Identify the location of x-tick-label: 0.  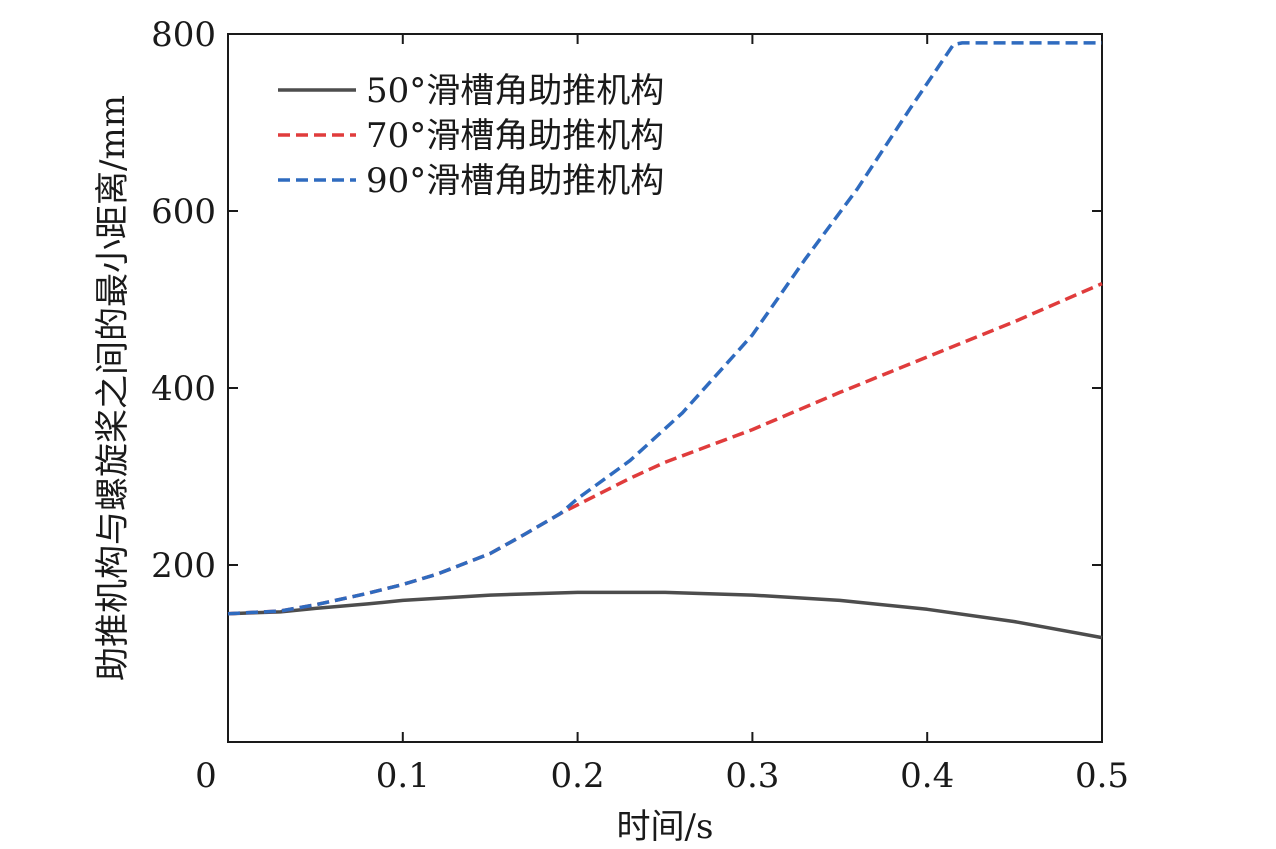
(206, 776).